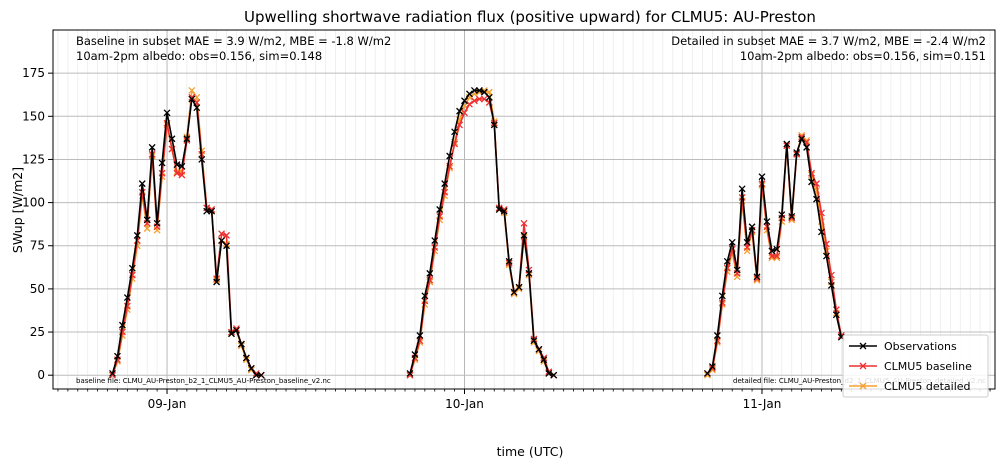  What do you see at coordinates (863, 56) in the screenshot?
I see `detailed-albedo-annotation: 10am-2pm albedo: obs=0.156, sim=0.151` at bounding box center [863, 56].